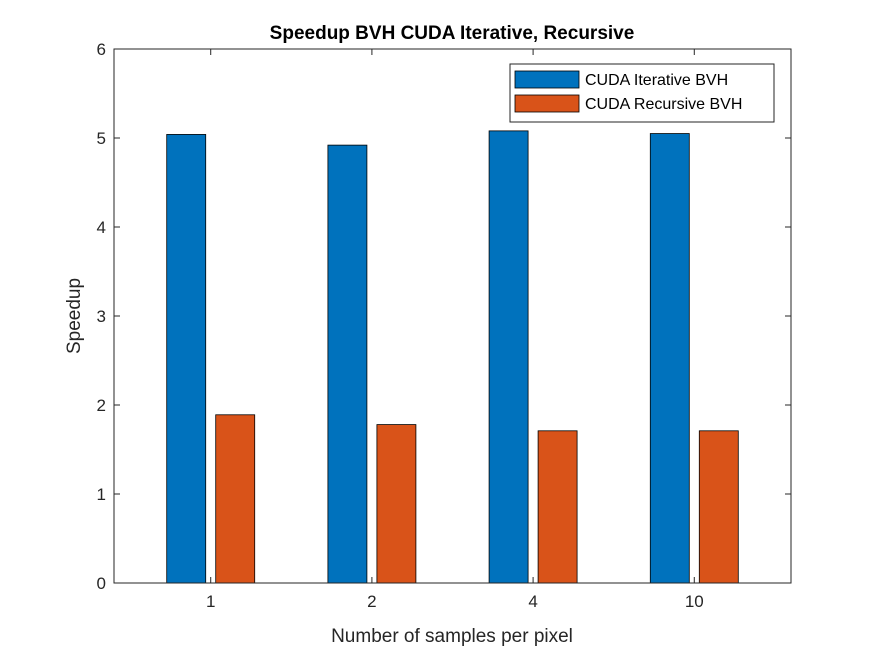 This screenshot has height=656, width=875. Describe the element at coordinates (694, 601) in the screenshot. I see `x-tick-label: 10` at that location.